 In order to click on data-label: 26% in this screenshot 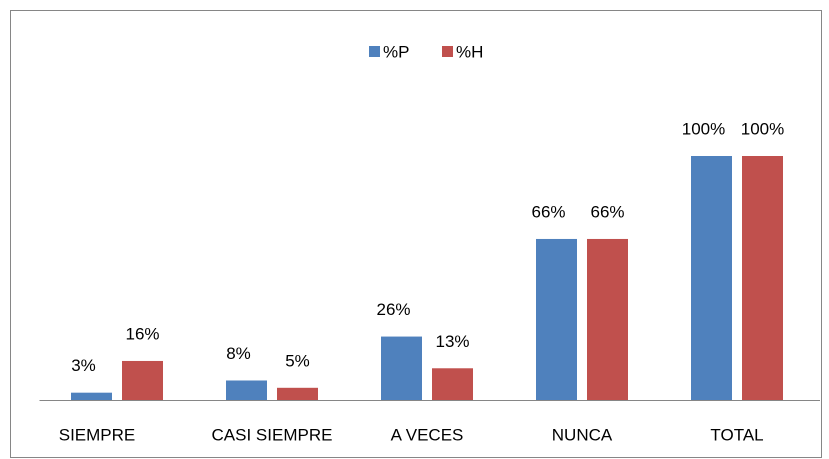, I will do `click(393, 309)`.